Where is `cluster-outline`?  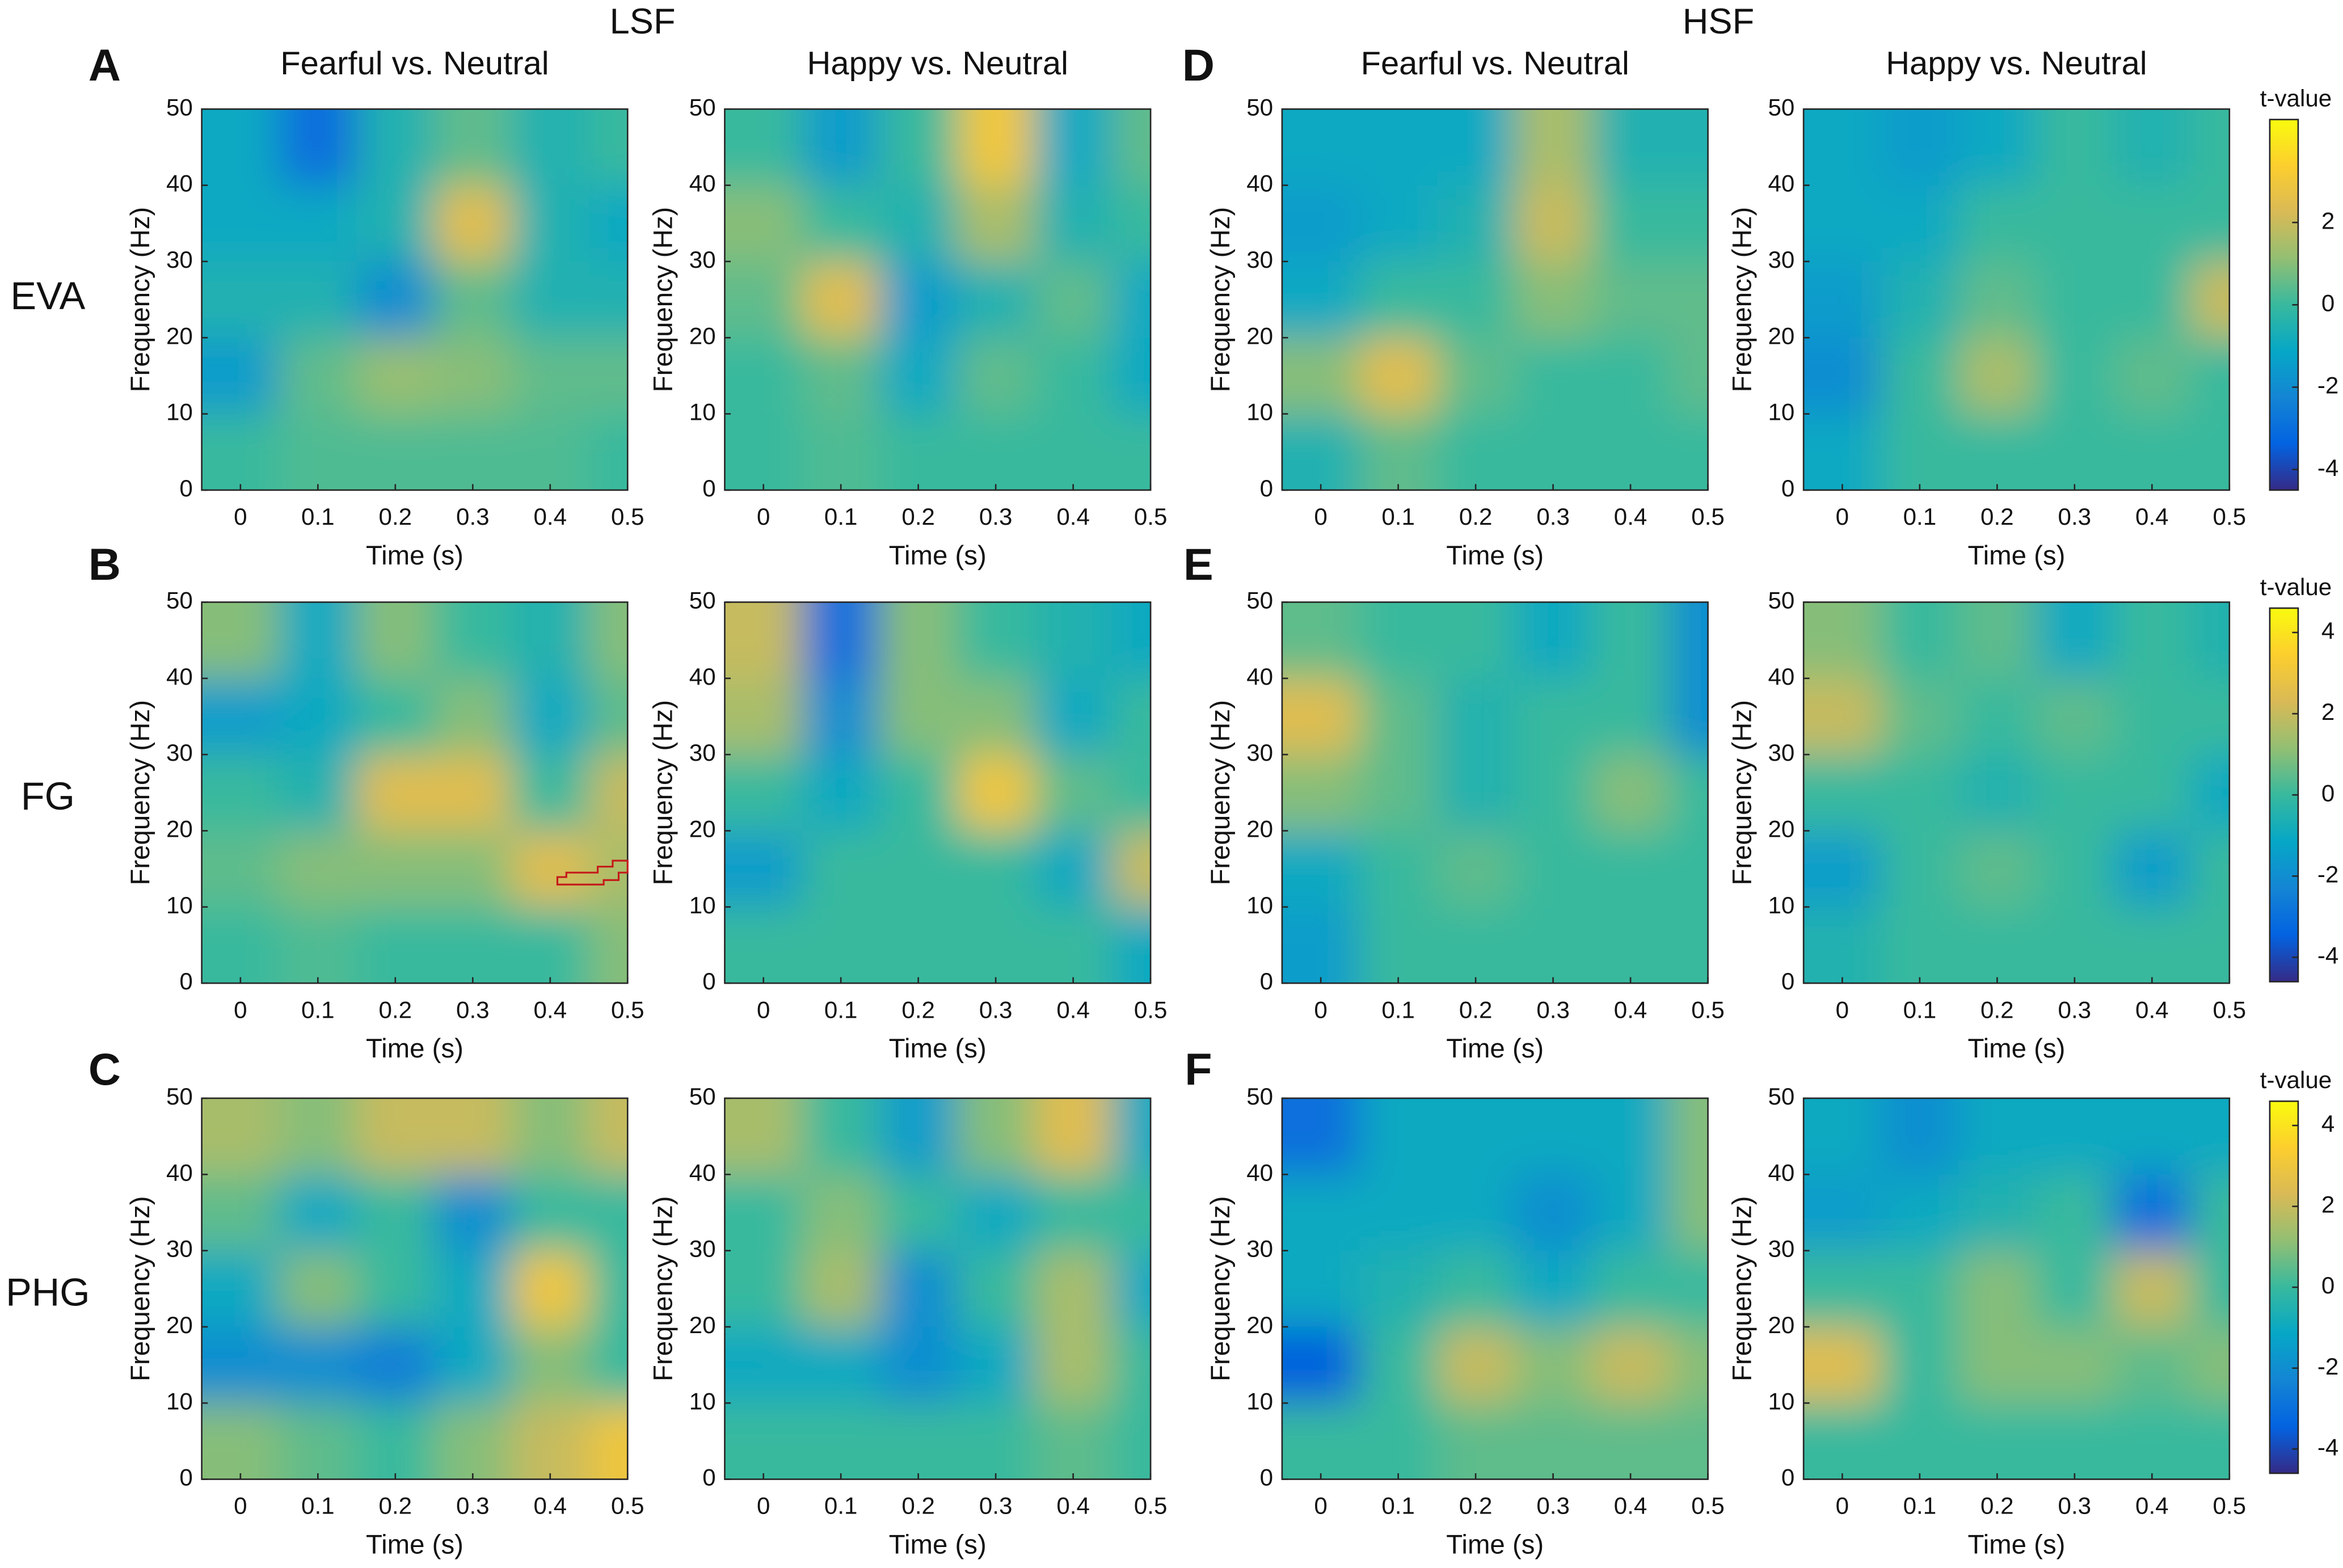
cluster-outline is located at coordinates (592, 872).